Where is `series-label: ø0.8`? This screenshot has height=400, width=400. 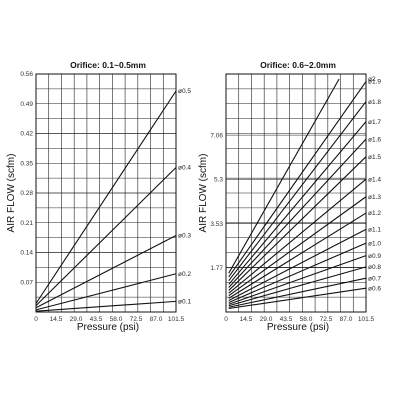
series-label: ø0.8 is located at coordinates (374, 267).